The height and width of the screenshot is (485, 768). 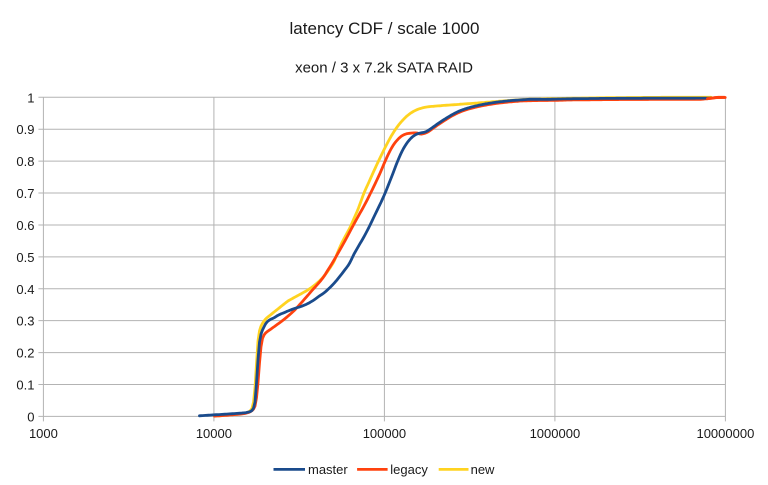 I want to click on svg-text: 0.3, so click(x=25, y=321).